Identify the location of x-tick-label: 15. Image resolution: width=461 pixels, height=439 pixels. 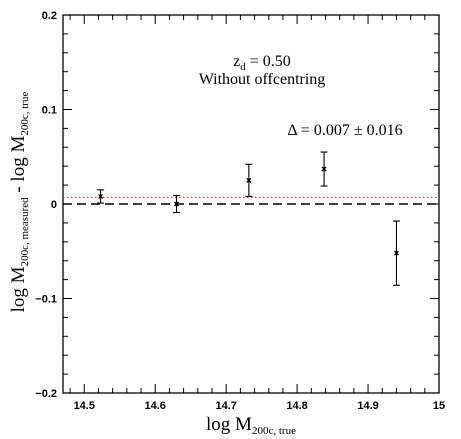
(439, 406).